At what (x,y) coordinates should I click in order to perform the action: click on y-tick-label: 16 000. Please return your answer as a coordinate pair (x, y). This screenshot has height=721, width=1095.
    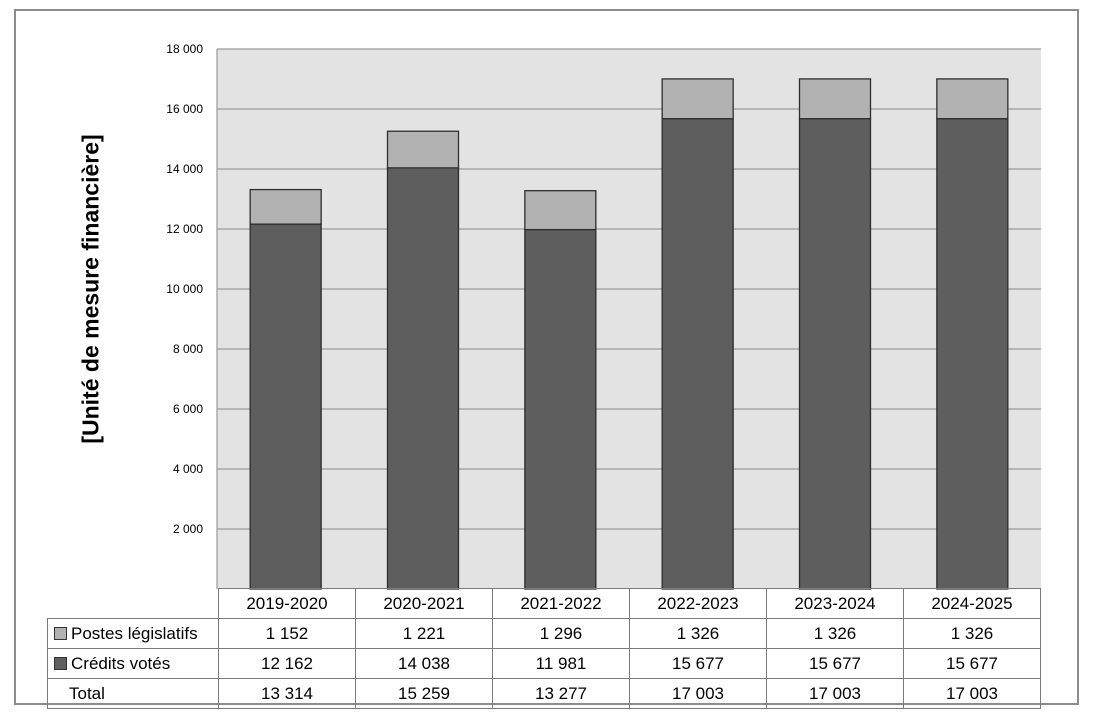
    Looking at the image, I should click on (184, 109).